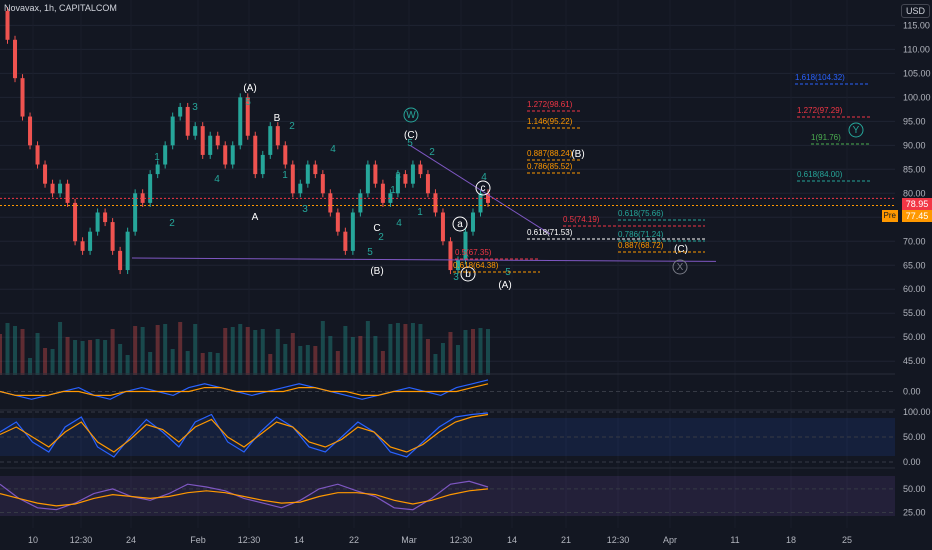  What do you see at coordinates (916, 25) in the screenshot?
I see `y-tick-label: 115.00` at bounding box center [916, 25].